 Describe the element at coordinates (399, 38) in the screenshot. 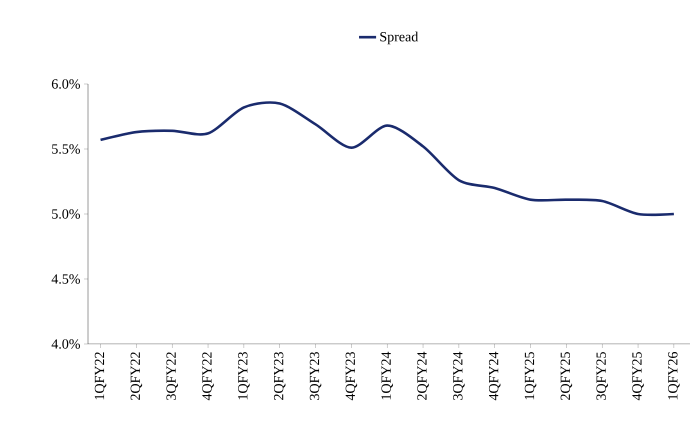

I see `legend-label: Spread` at that location.